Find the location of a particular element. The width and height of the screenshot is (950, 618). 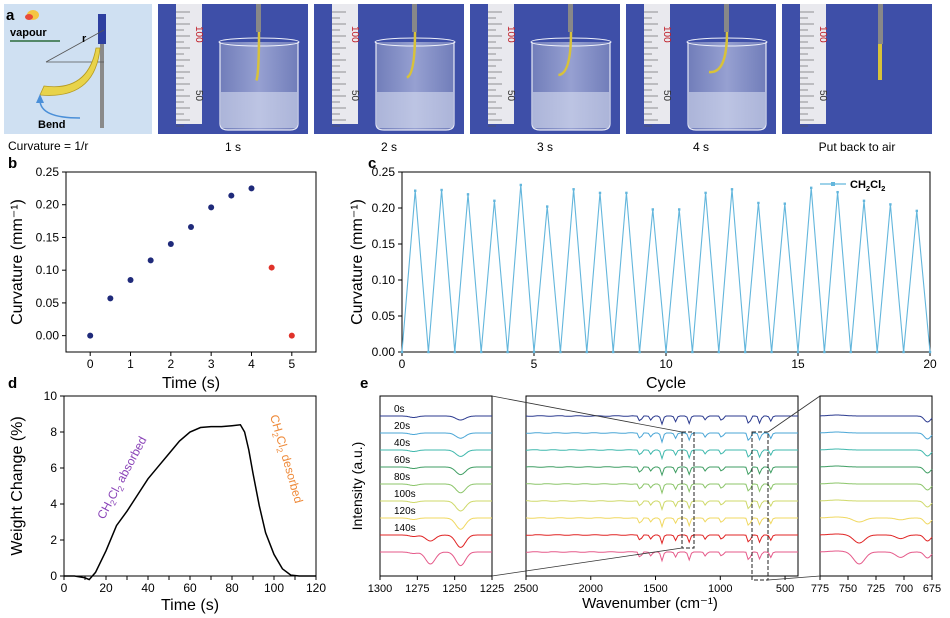

y-tick-label: 10 is located at coordinates (51, 396).